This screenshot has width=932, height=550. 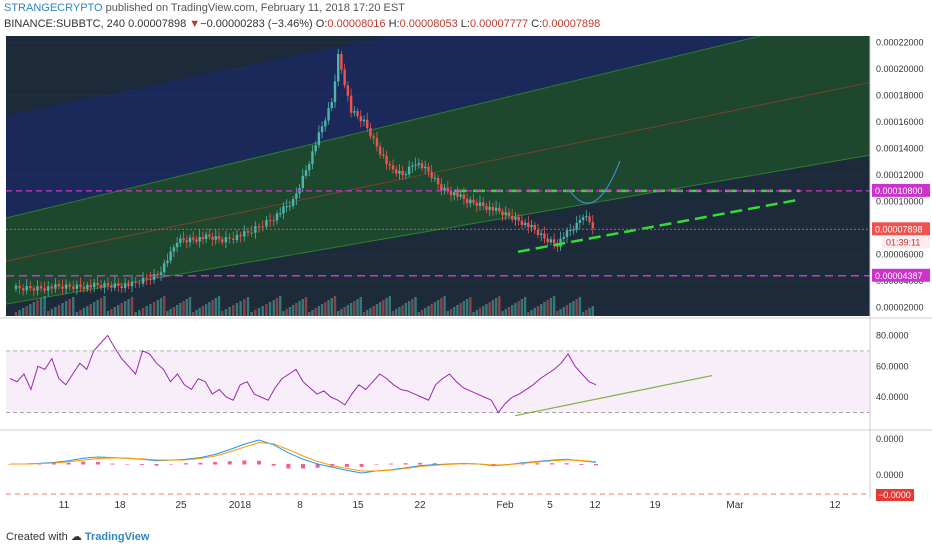 What do you see at coordinates (900, 69) in the screenshot?
I see `price-tick-label: 0.00020000` at bounding box center [900, 69].